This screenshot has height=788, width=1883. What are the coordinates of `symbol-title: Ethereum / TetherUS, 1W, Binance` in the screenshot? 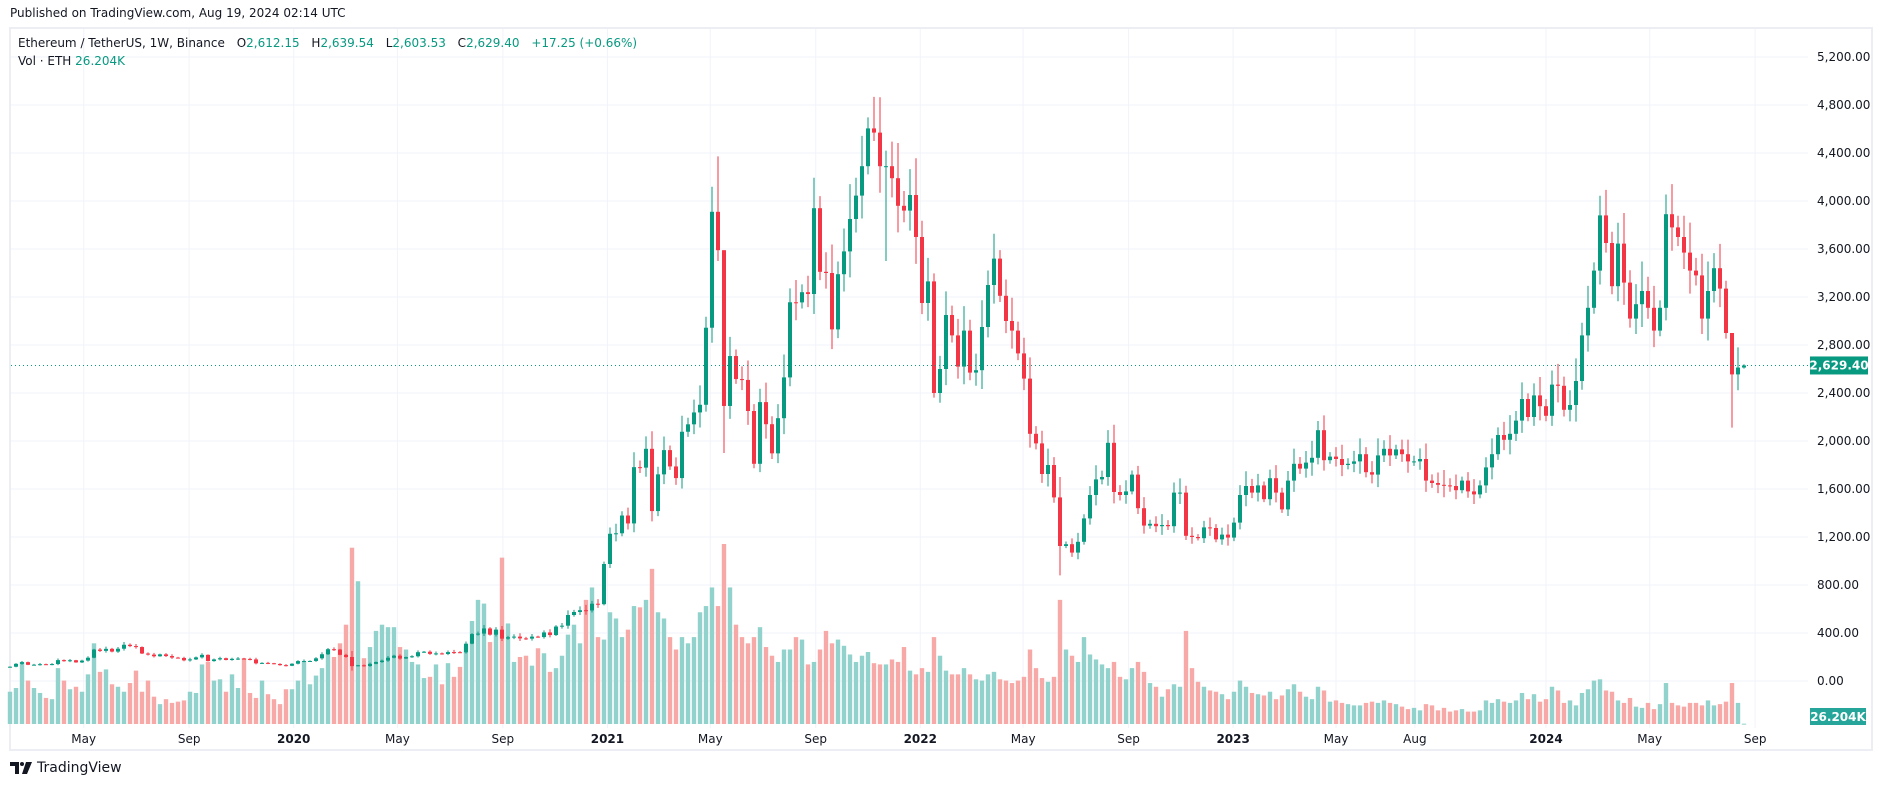 It's located at (121, 43).